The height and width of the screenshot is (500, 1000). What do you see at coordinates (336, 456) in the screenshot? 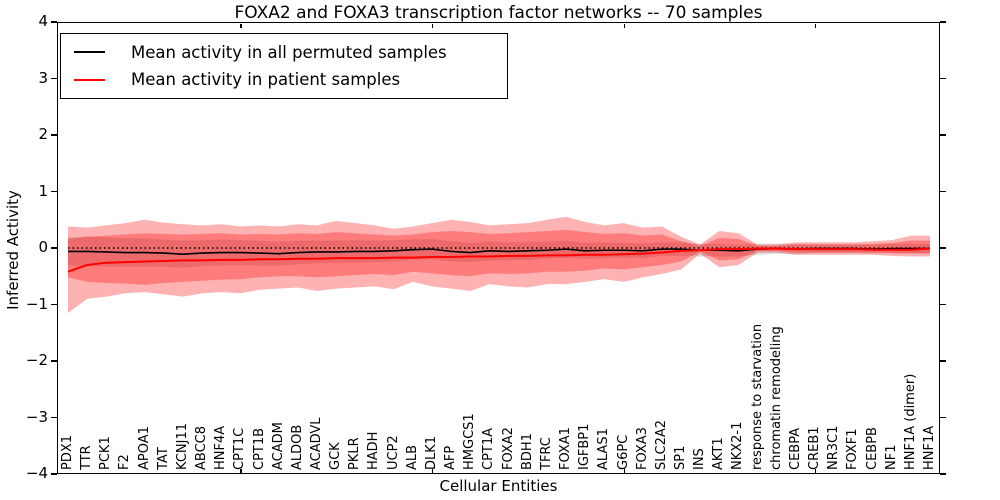
I see `x-category-label: GCK` at bounding box center [336, 456].